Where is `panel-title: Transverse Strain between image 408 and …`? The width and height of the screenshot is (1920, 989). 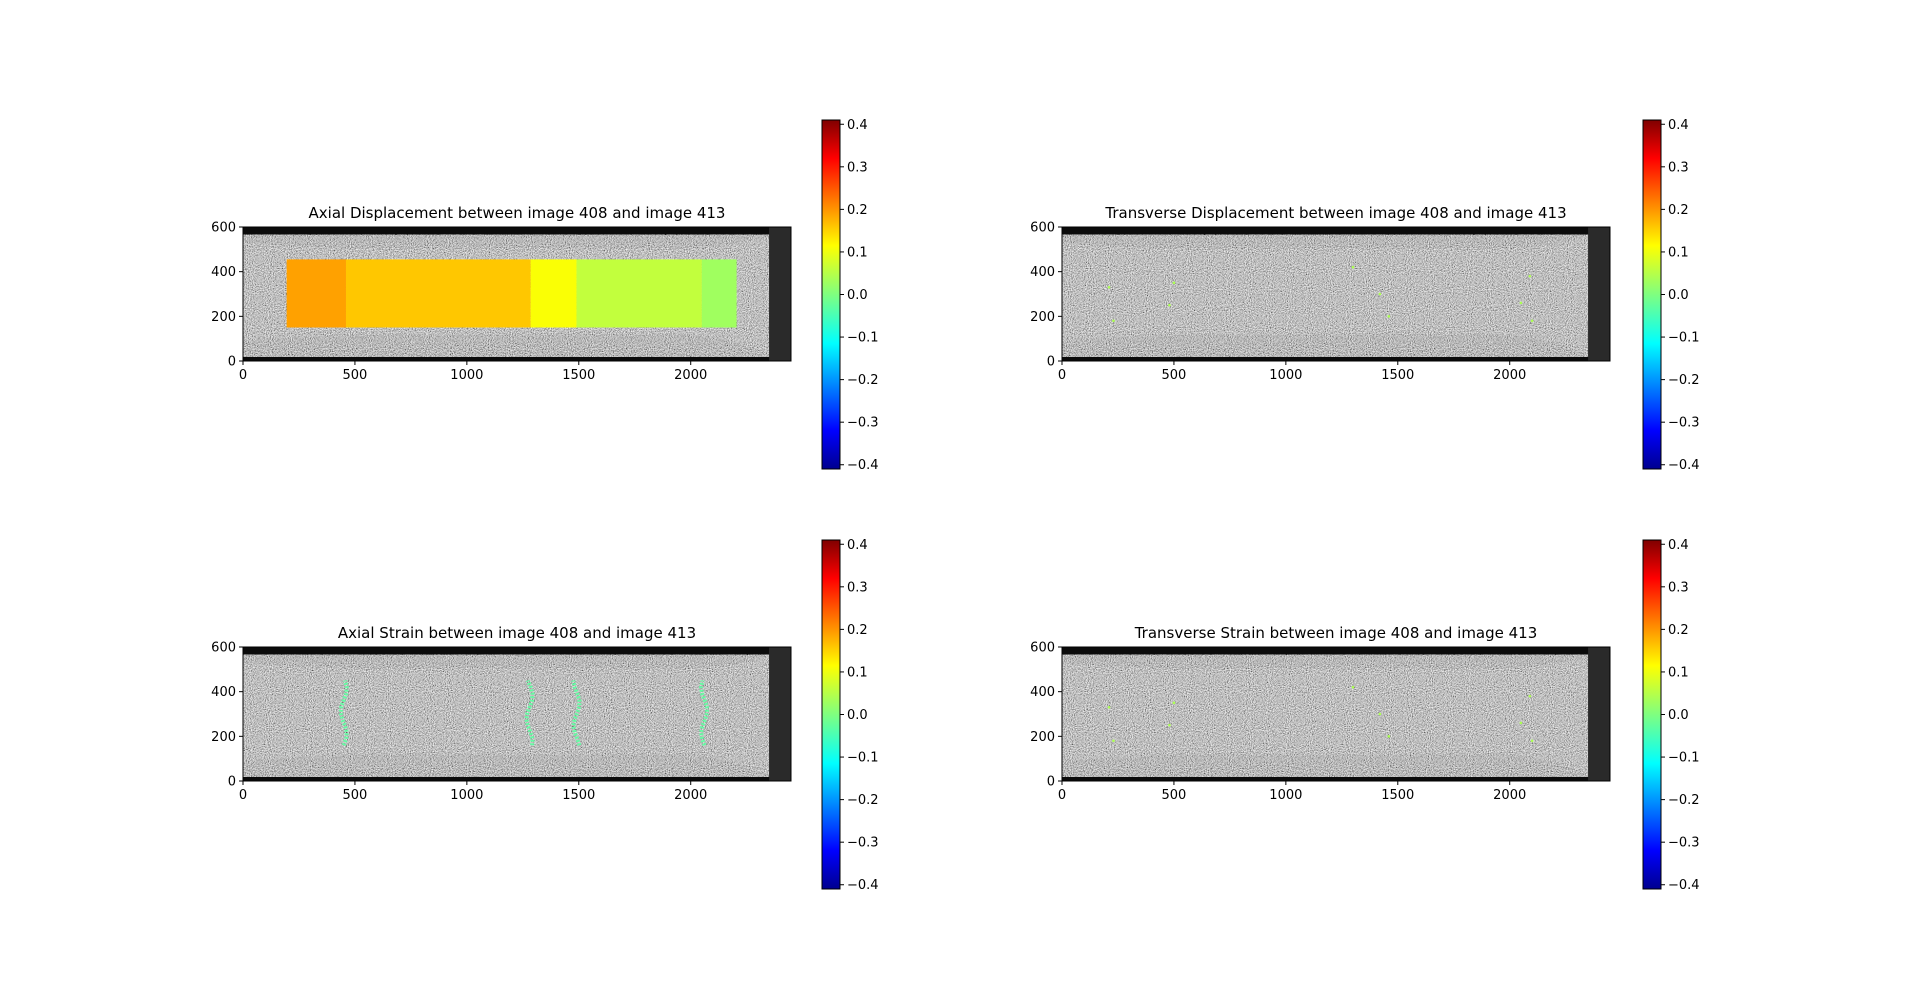
panel-title: Transverse Strain between image 408 and … is located at coordinates (1336, 633).